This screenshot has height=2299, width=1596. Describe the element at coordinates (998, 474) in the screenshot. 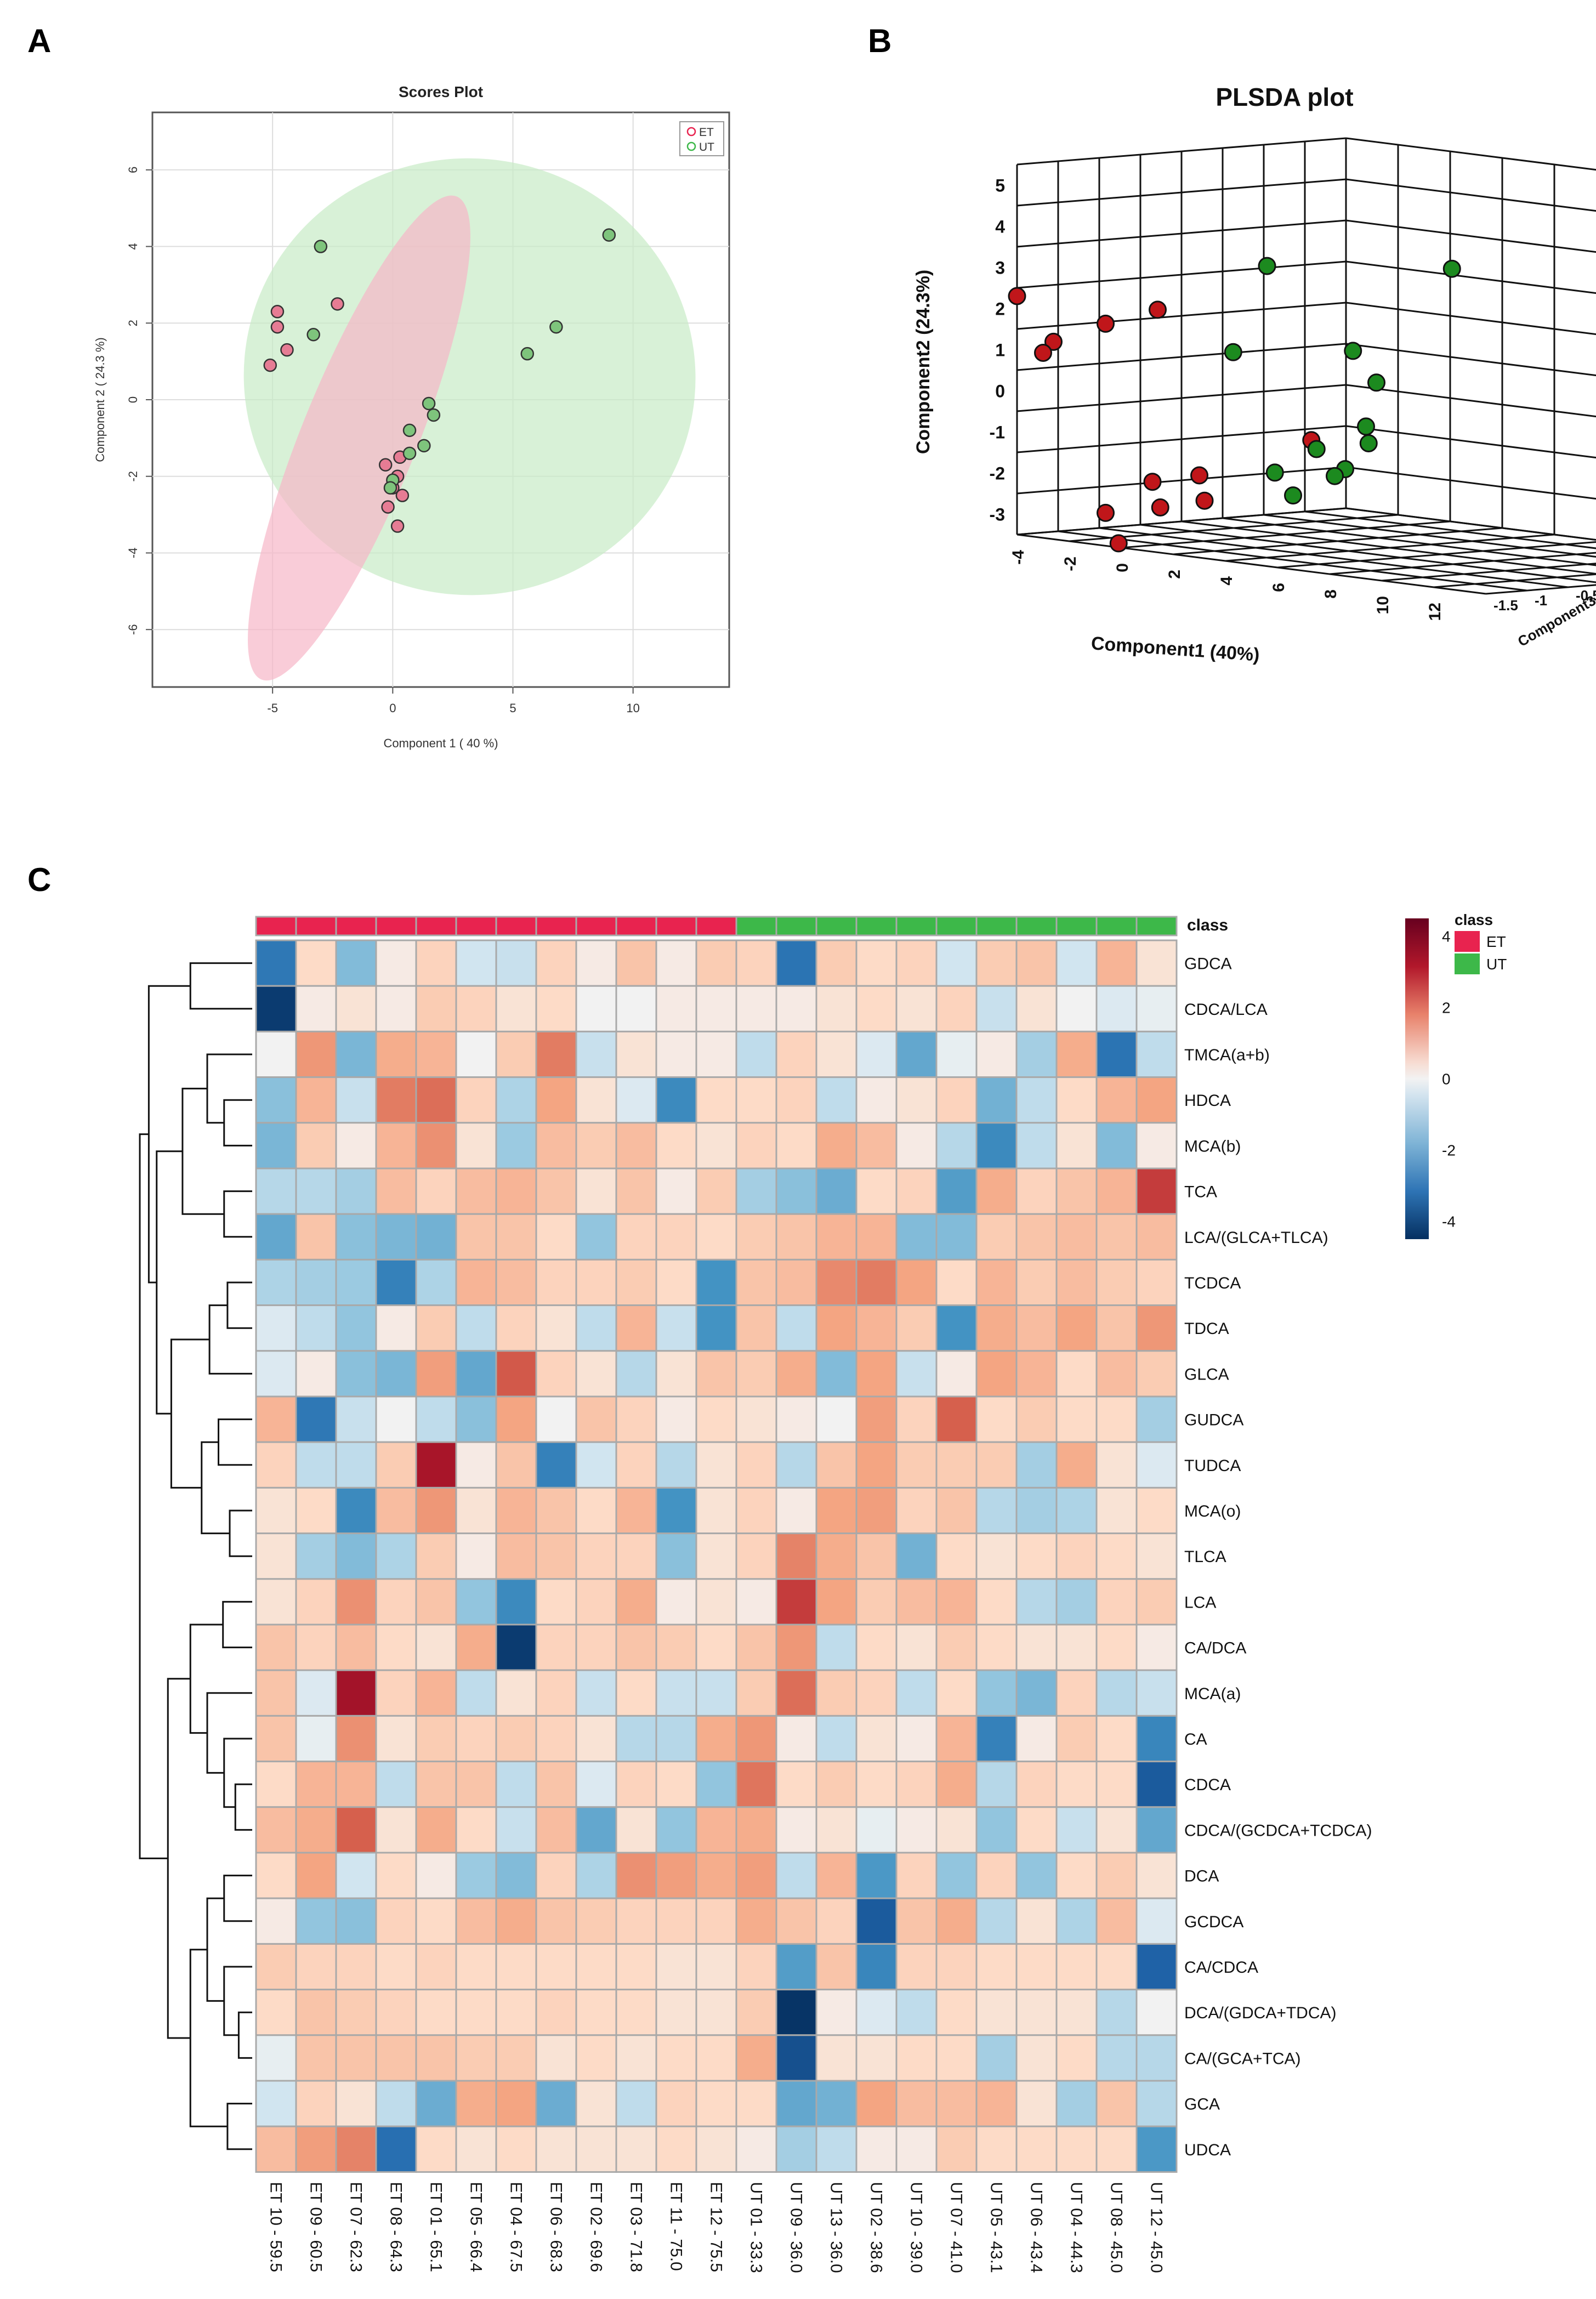

I see `plsda-ytick-label: -2` at that location.